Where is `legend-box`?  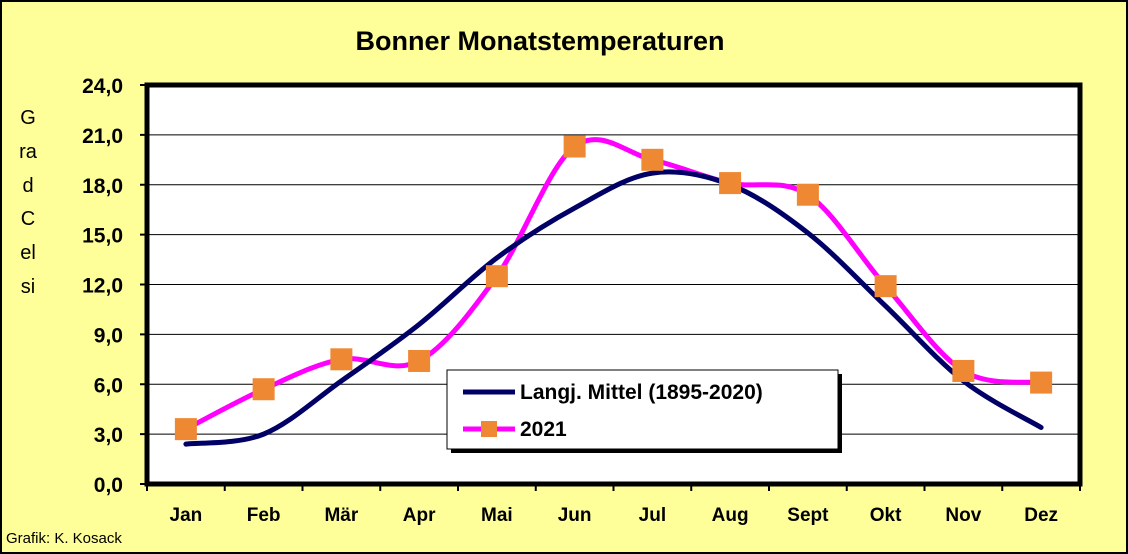 legend-box is located at coordinates (642, 409).